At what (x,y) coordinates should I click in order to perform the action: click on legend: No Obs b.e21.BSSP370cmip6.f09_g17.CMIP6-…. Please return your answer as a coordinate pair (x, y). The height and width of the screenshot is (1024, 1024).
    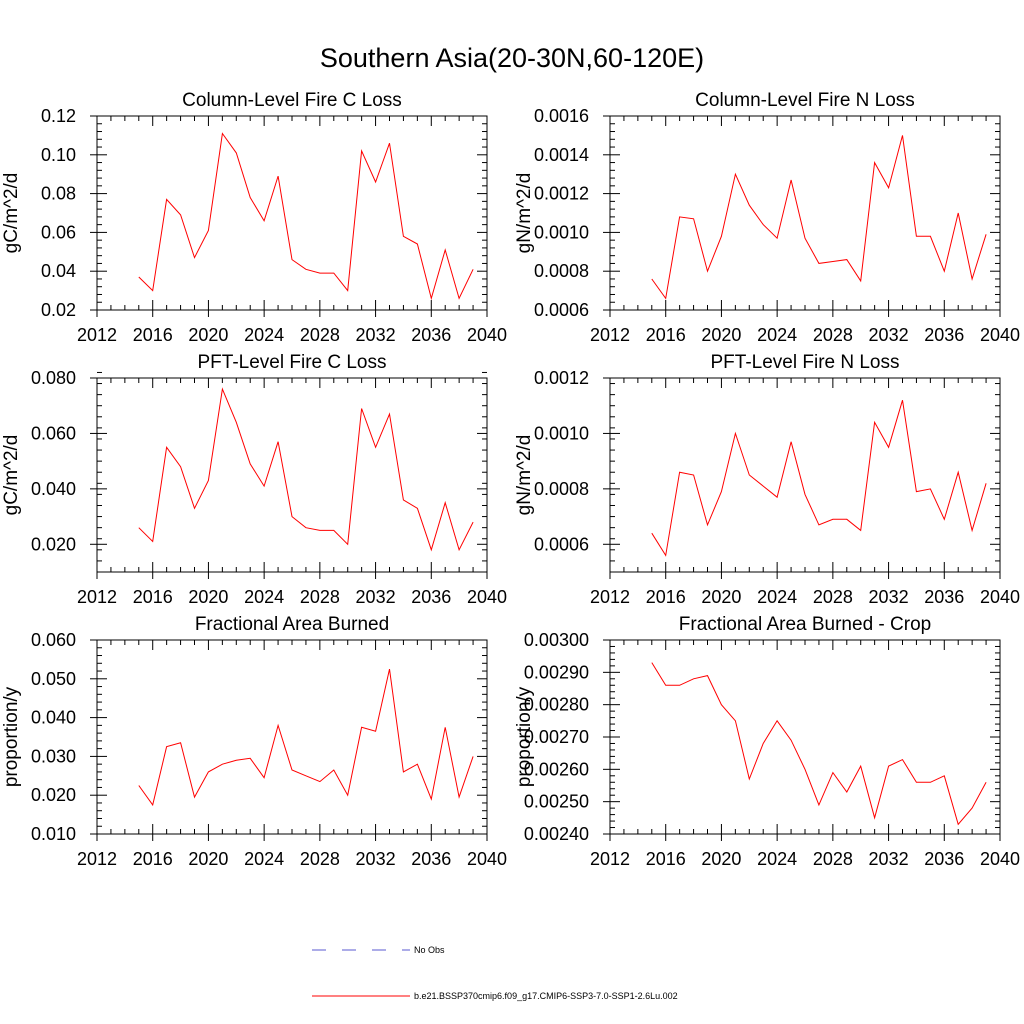
    Looking at the image, I should click on (495, 973).